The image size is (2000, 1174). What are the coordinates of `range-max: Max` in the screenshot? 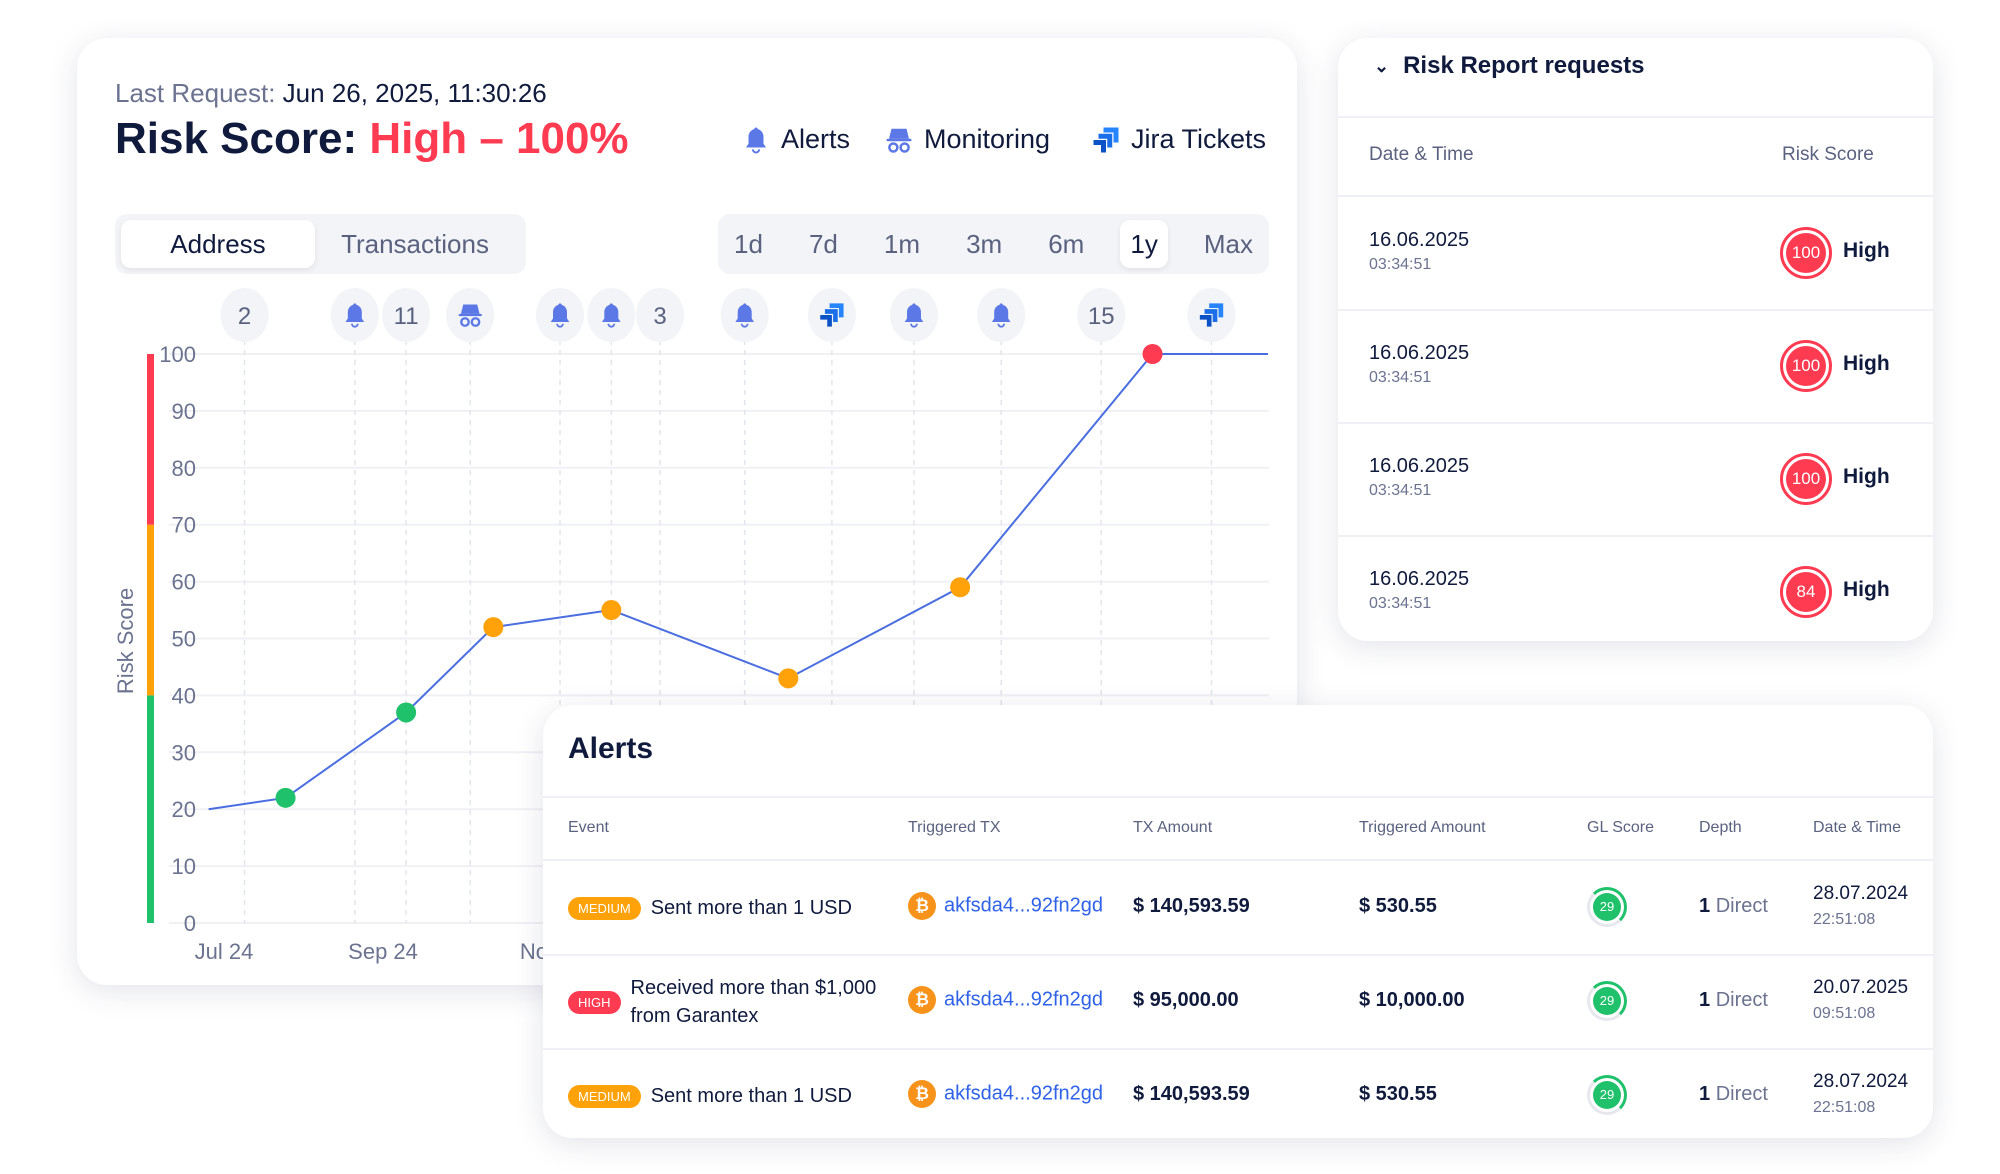 It's located at (1228, 244).